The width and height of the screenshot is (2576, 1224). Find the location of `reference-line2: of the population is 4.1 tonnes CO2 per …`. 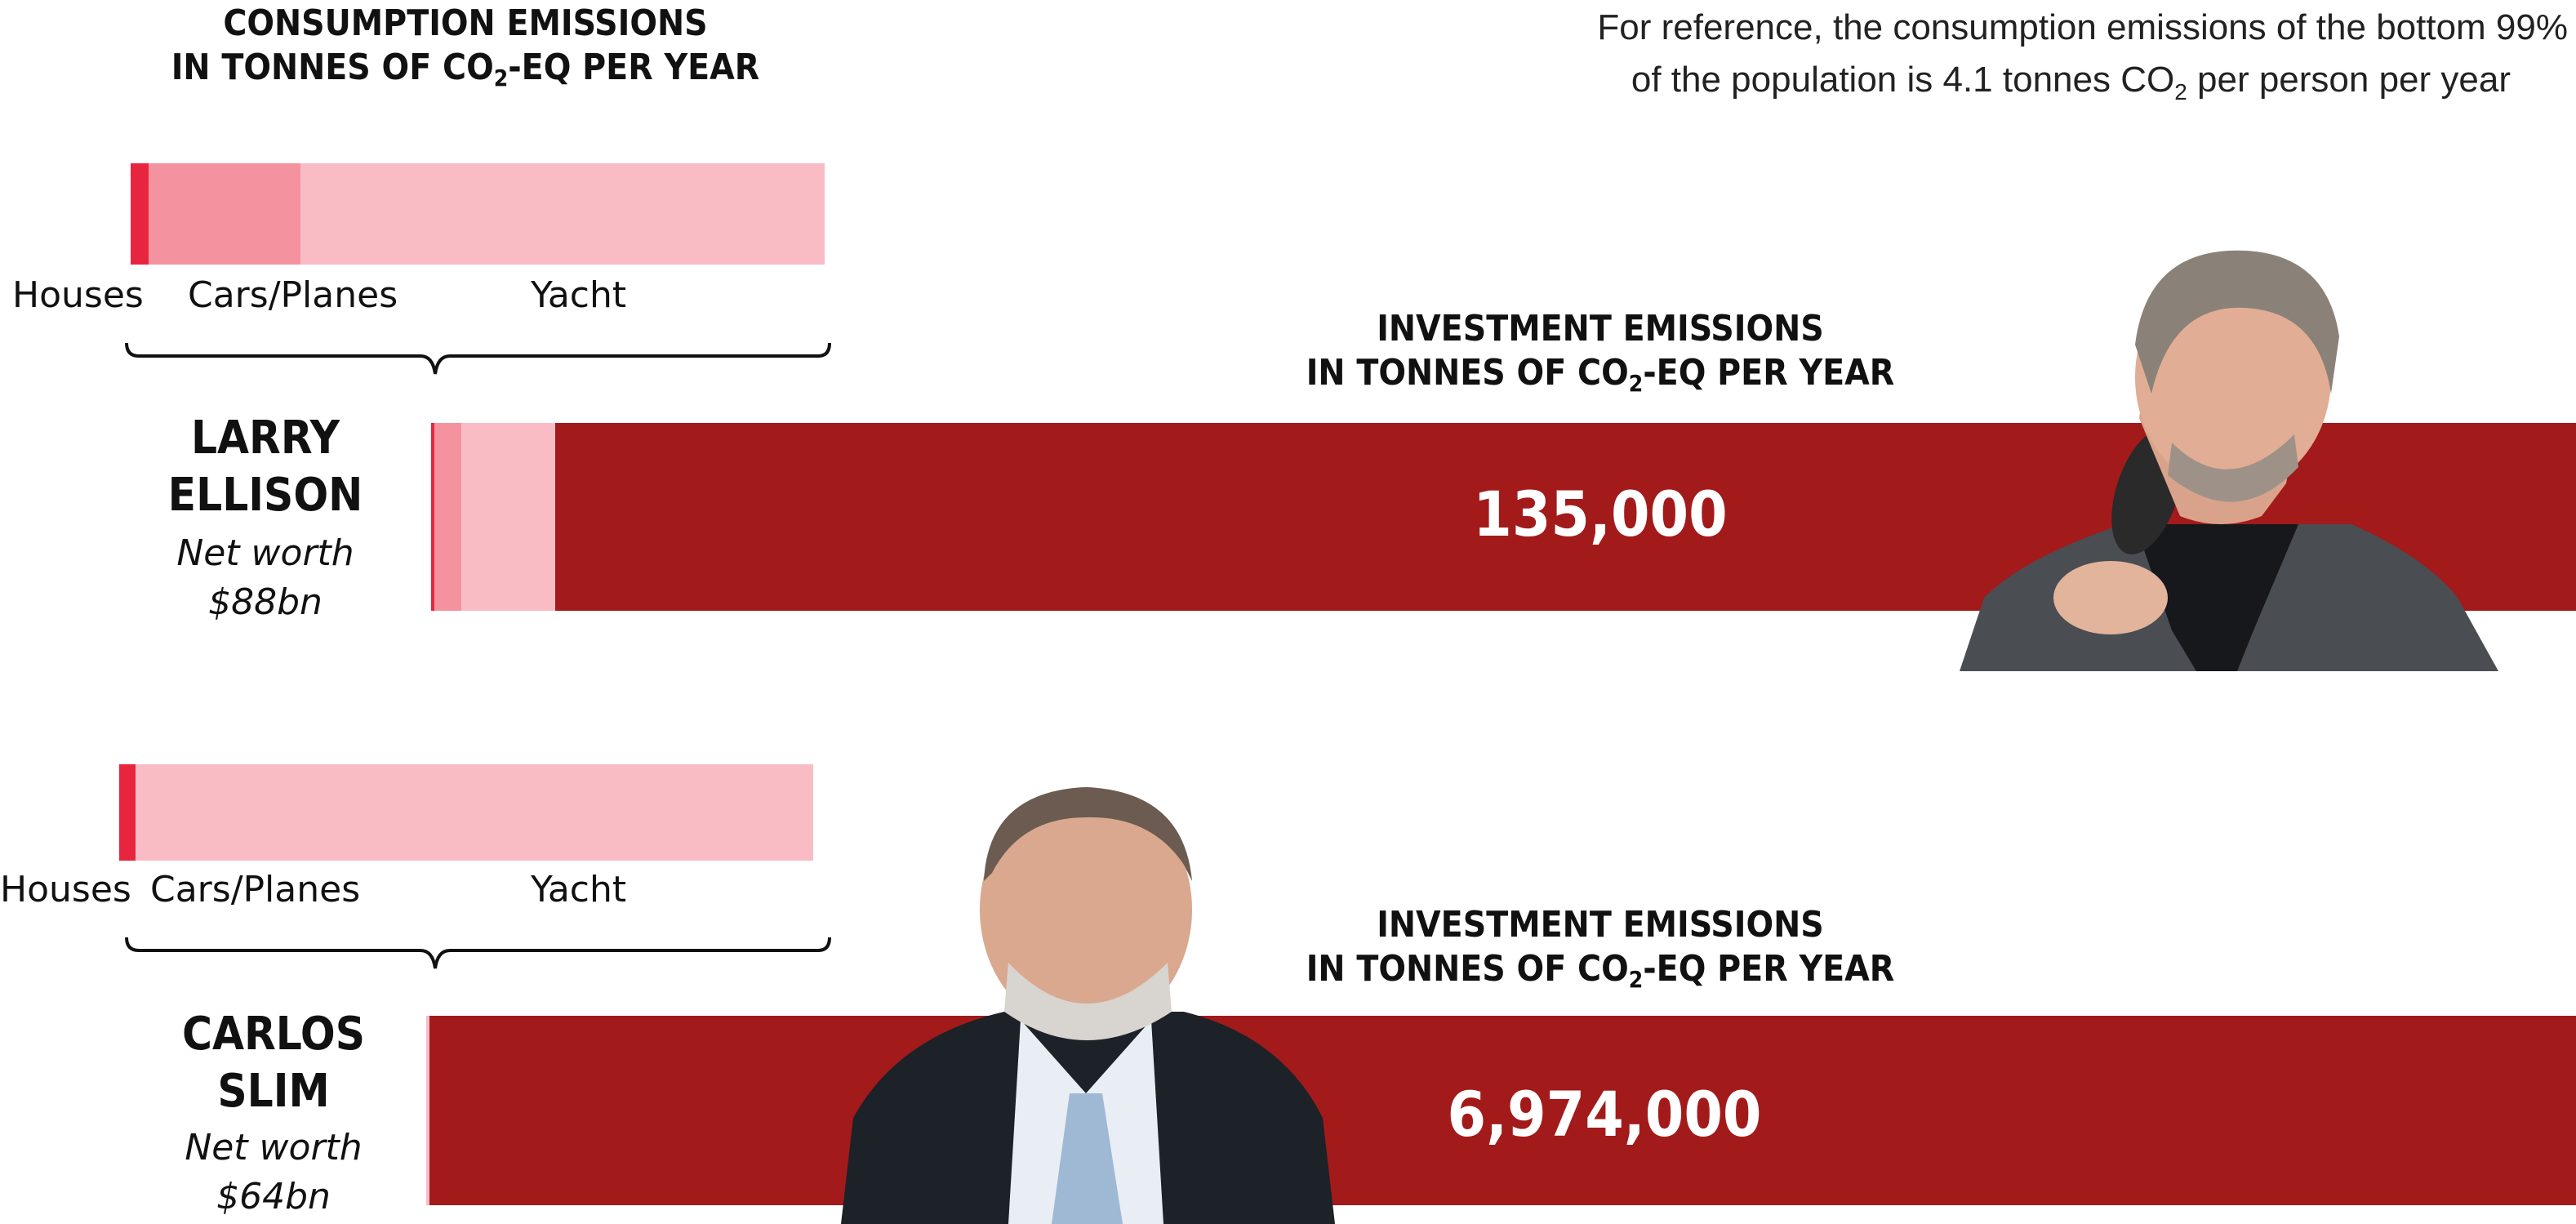

reference-line2: of the population is 4.1 tonnes CO2 per … is located at coordinates (2071, 83).